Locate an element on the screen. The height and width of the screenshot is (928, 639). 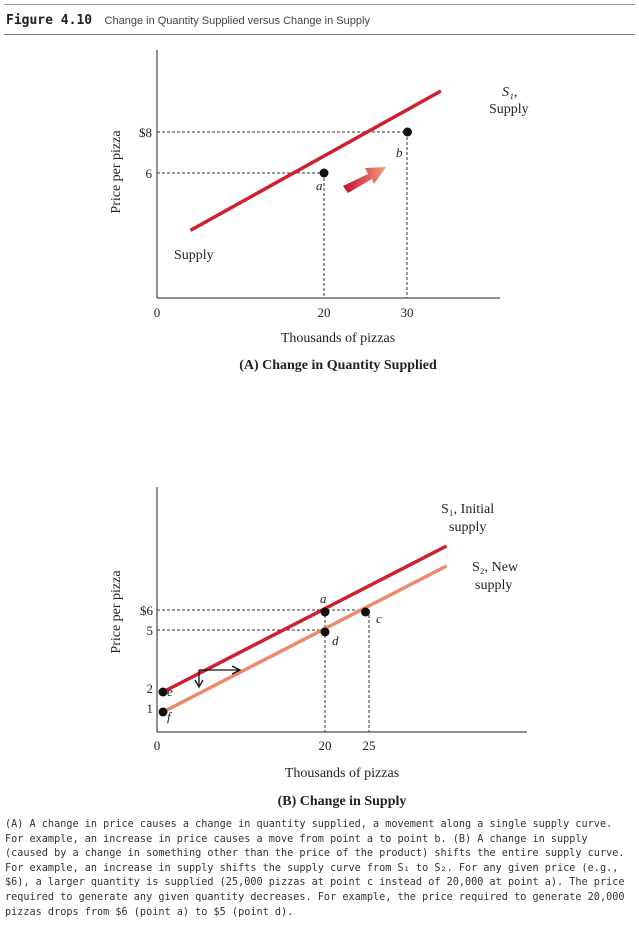
panel-a-supply-label-right: S₁, is located at coordinates (509, 92).